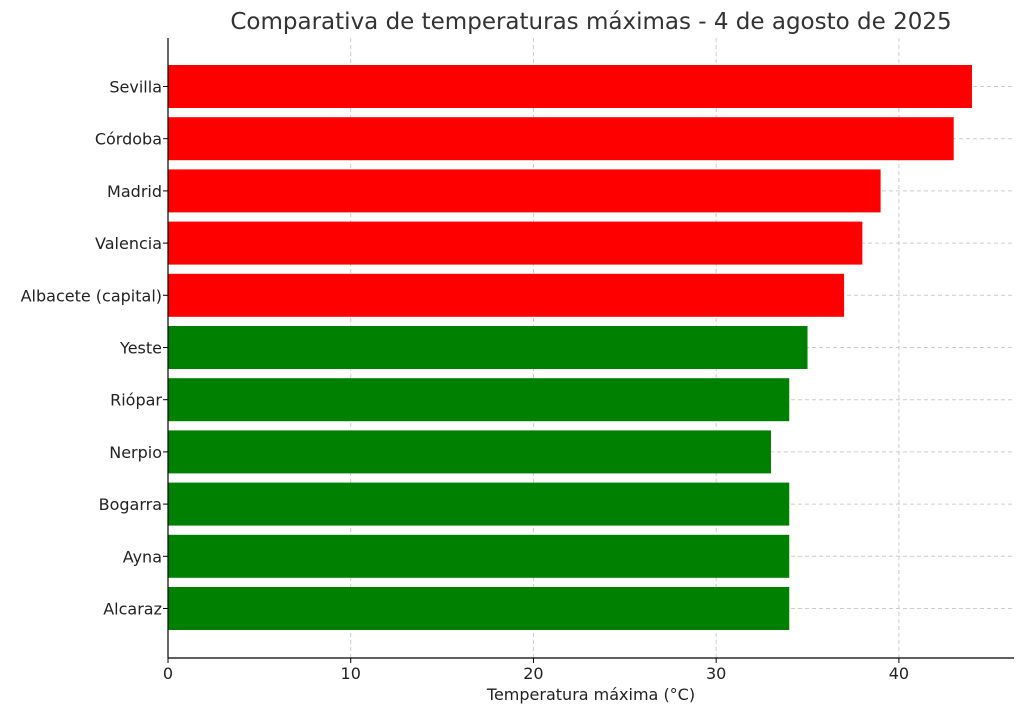 This screenshot has width=1024, height=714. What do you see at coordinates (136, 400) in the screenshot?
I see `y-tick-label: Riópar` at bounding box center [136, 400].